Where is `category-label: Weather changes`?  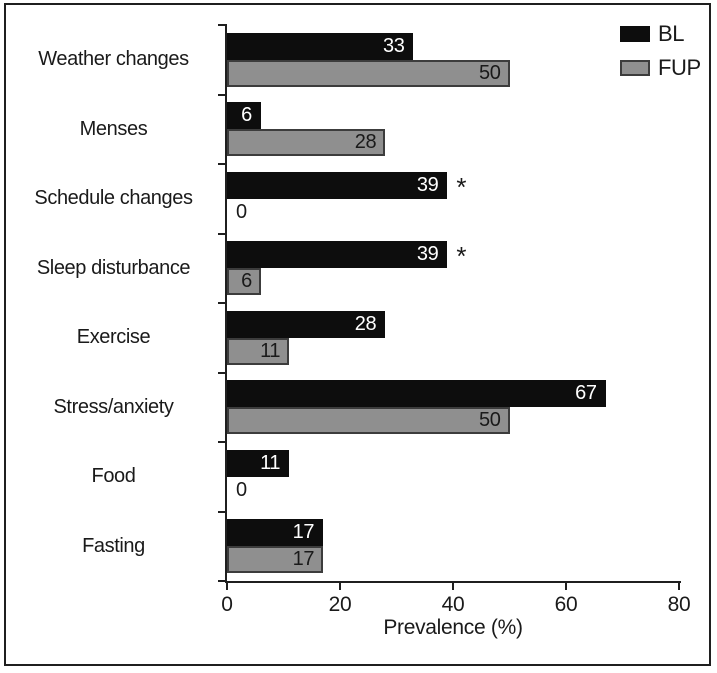
category-label: Weather changes is located at coordinates (113, 59).